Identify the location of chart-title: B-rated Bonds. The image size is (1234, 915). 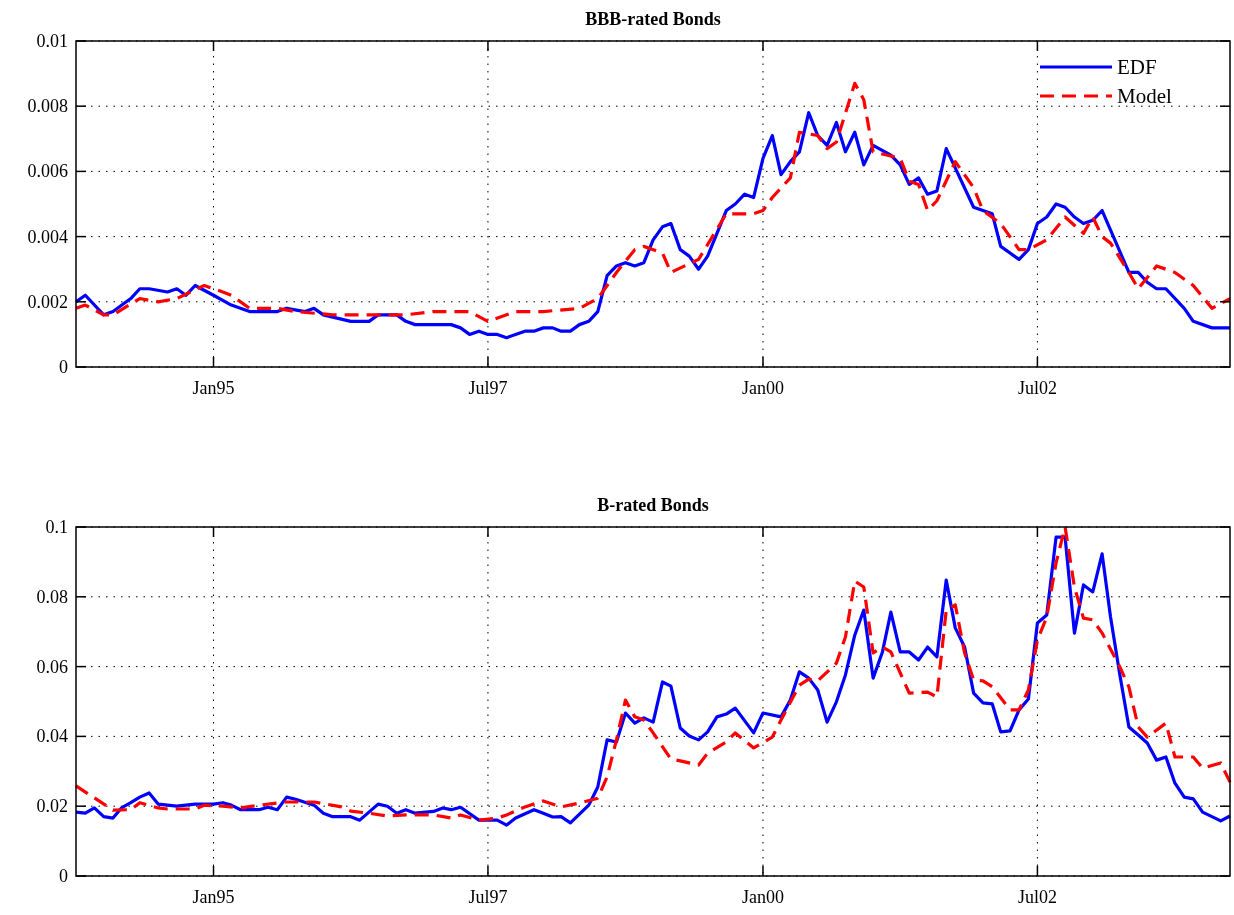
(653, 505).